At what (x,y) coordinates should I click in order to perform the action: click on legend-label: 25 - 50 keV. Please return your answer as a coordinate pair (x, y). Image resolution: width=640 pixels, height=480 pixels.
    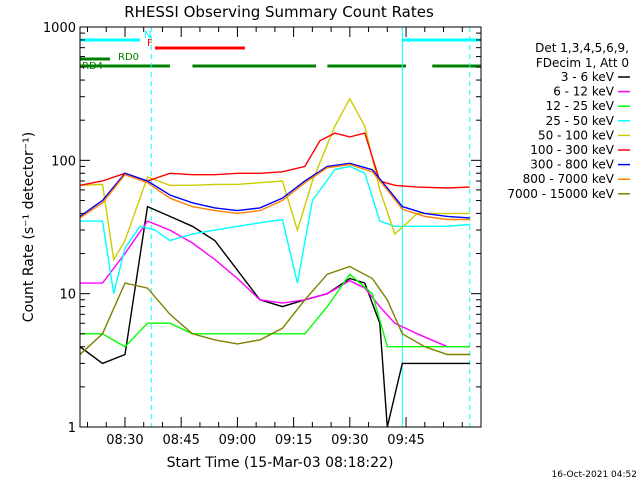
    Looking at the image, I should click on (580, 121).